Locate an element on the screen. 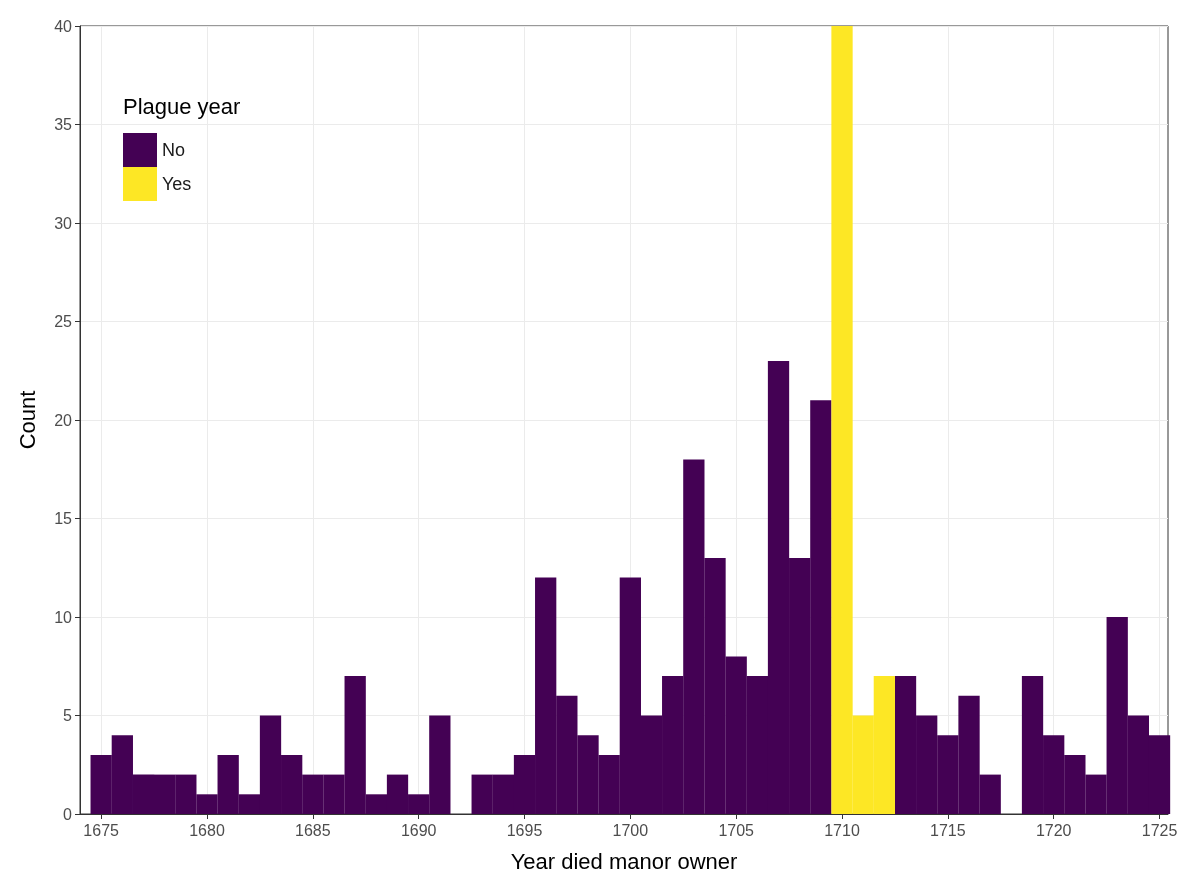  x-tick-label: 1715 is located at coordinates (948, 830).